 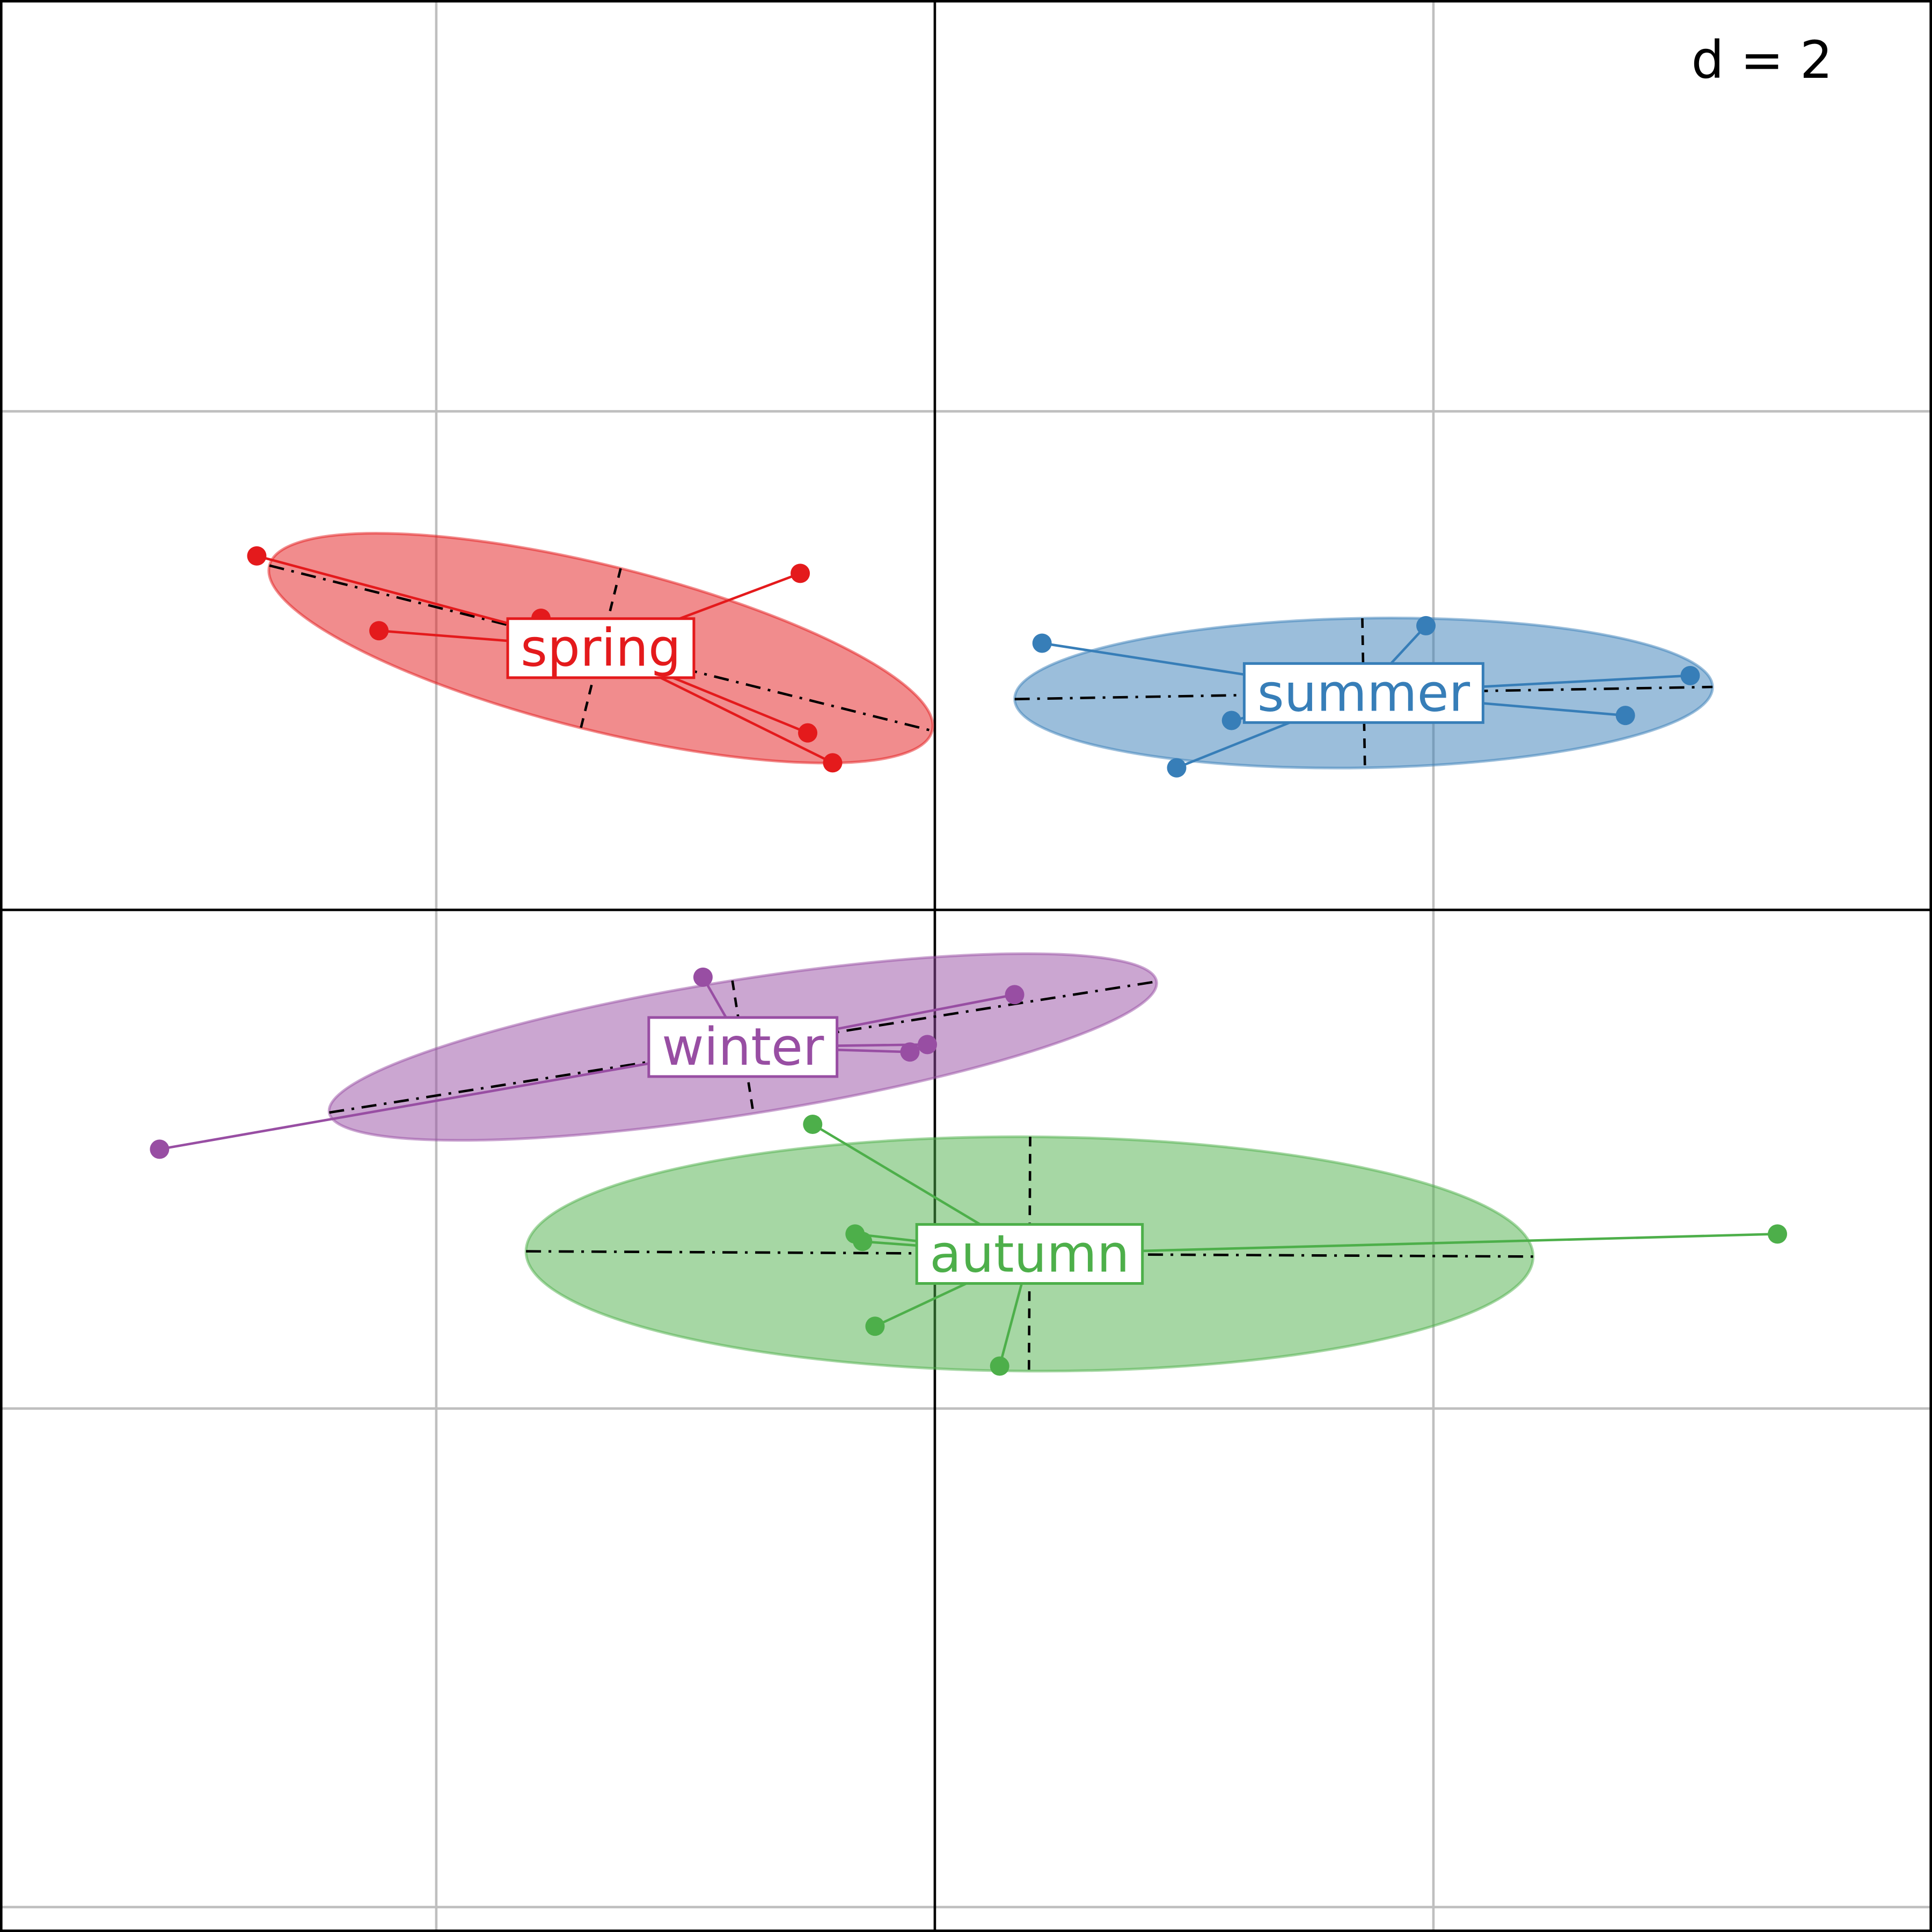 I want to click on autumn-spoke, so click(x=1403, y=1244).